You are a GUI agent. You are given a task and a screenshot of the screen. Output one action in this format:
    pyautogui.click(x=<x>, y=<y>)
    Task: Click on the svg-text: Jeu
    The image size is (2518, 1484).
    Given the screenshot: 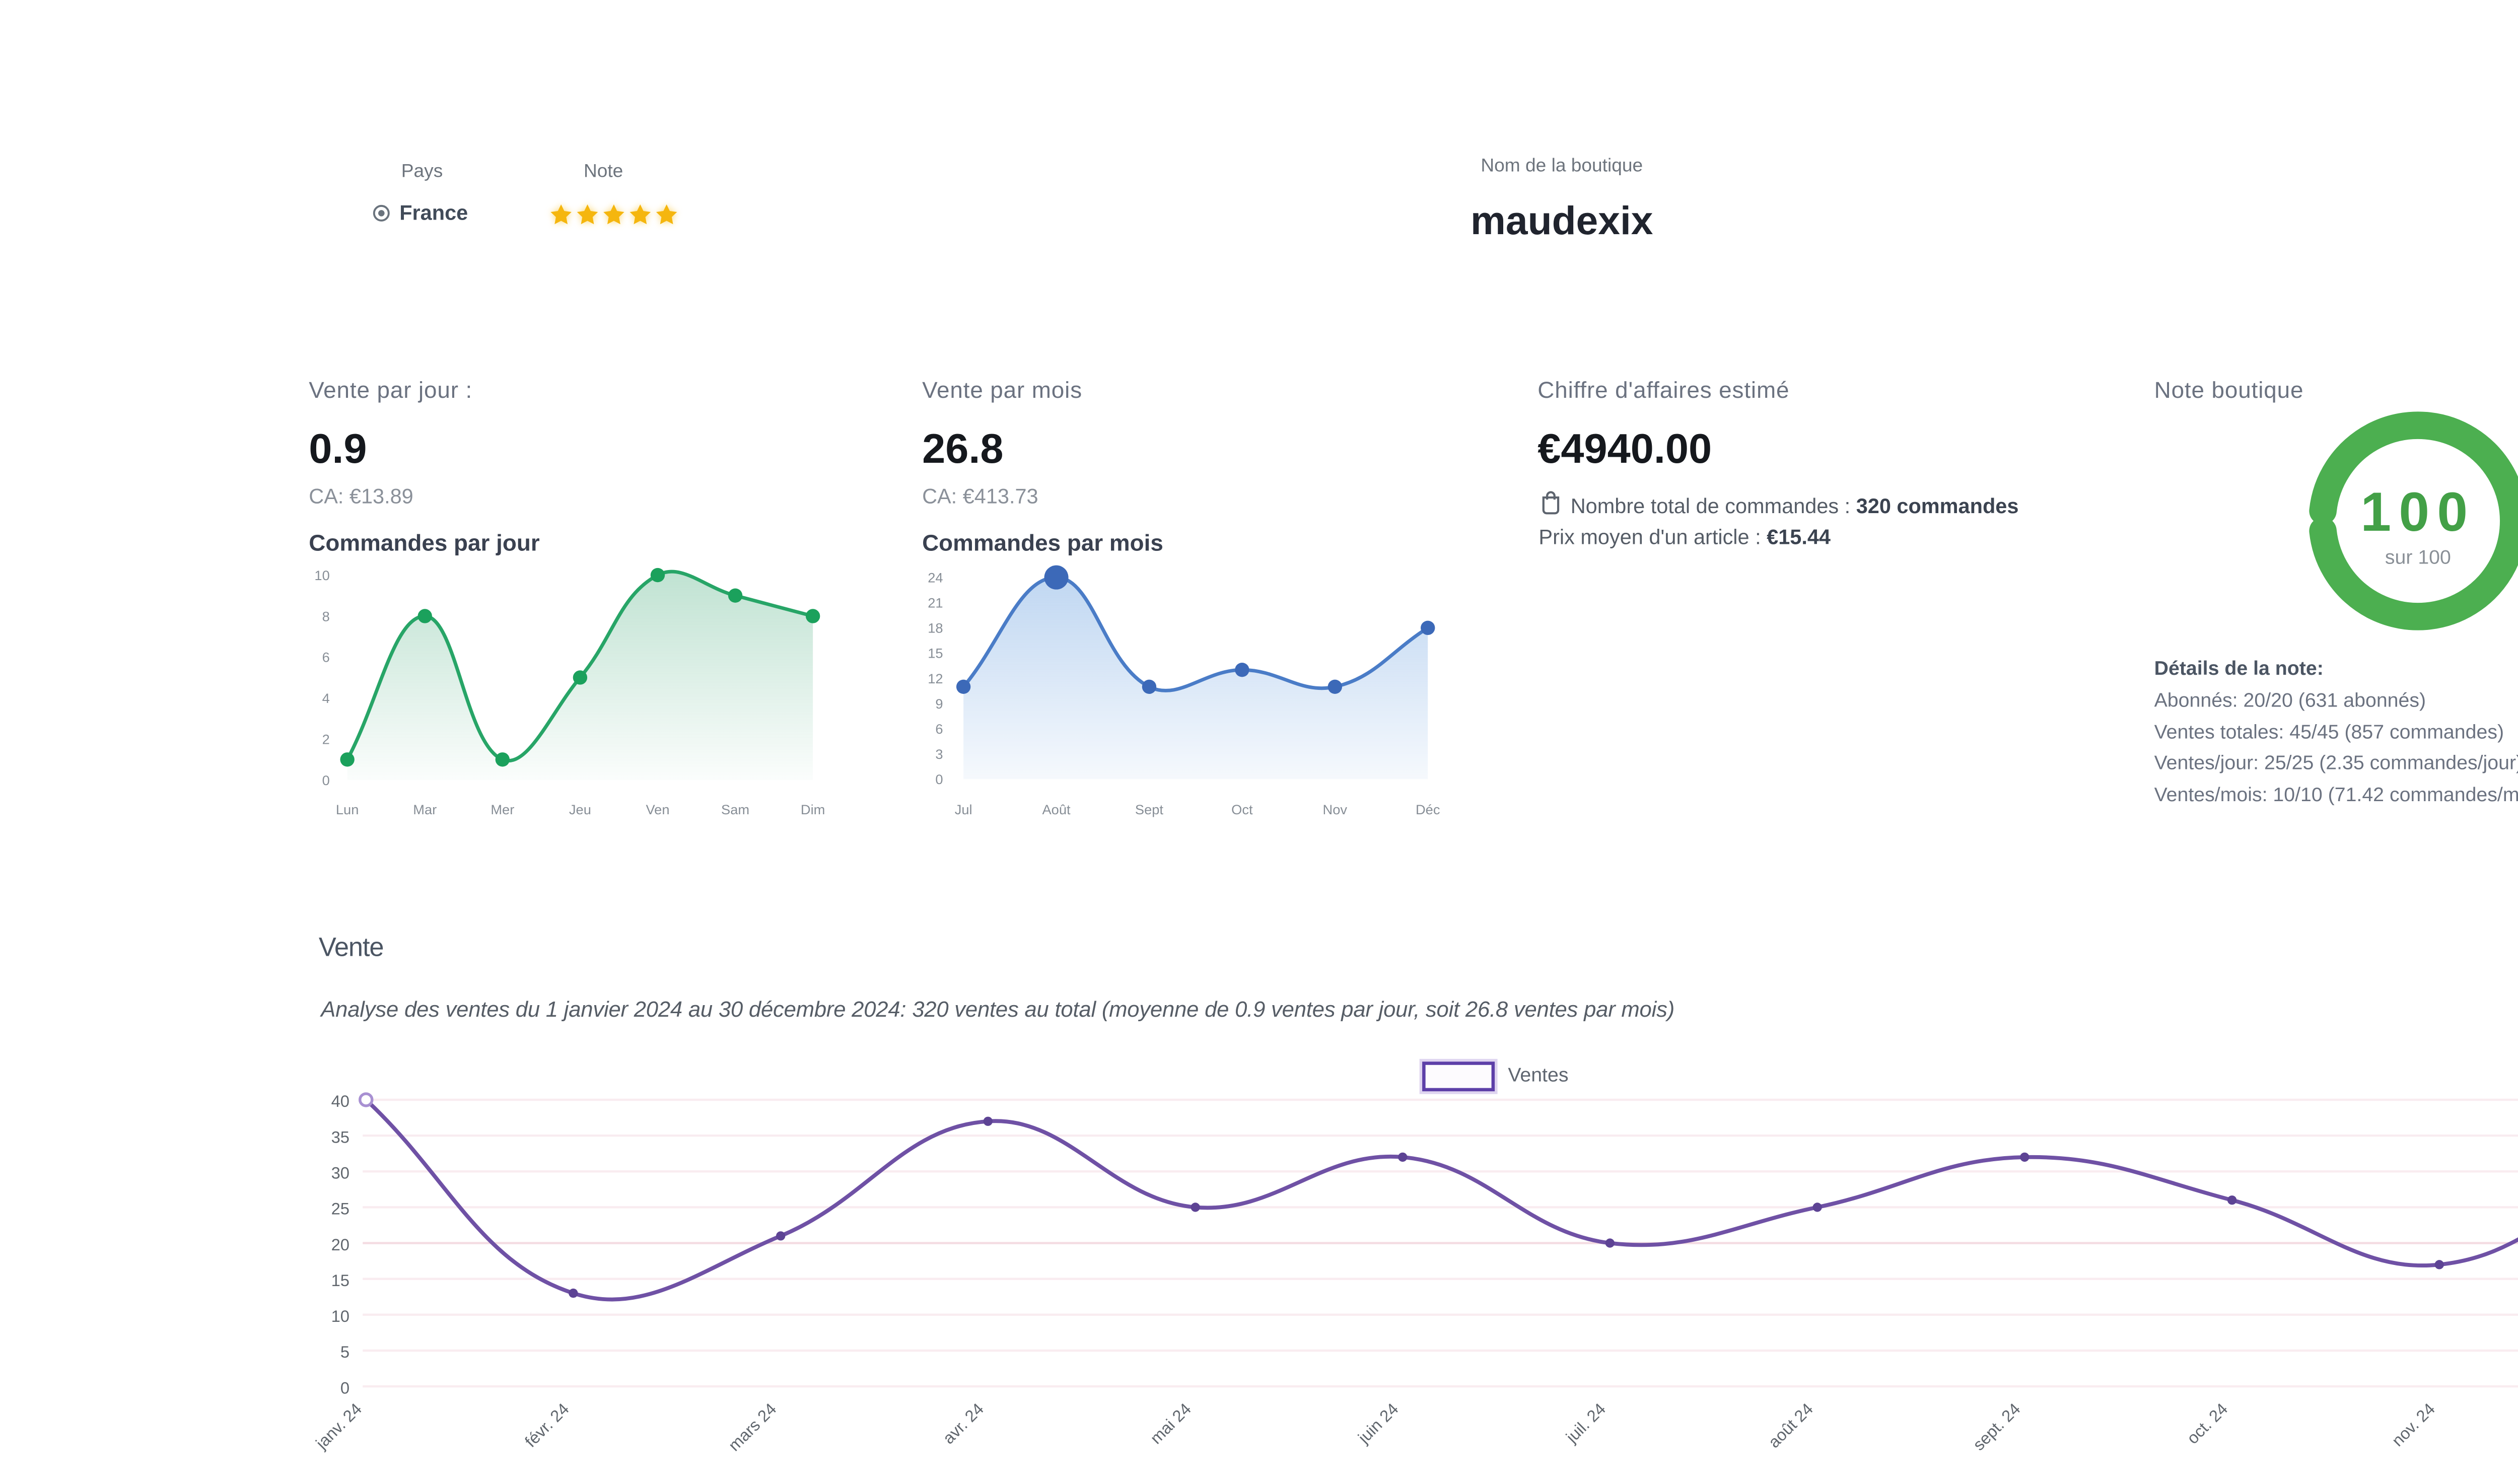 What is the action you would take?
    pyautogui.click(x=580, y=809)
    